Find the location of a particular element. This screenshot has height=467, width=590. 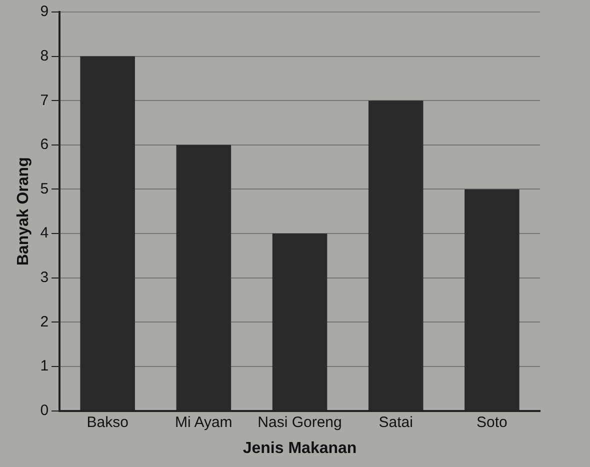

y-tick-label: 5 is located at coordinates (44, 189).